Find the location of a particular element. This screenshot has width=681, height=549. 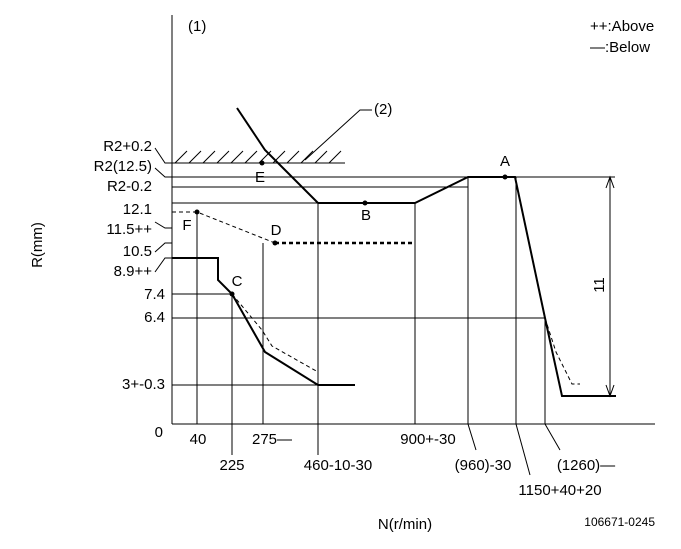

dimension-label: 11 is located at coordinates (599, 285).